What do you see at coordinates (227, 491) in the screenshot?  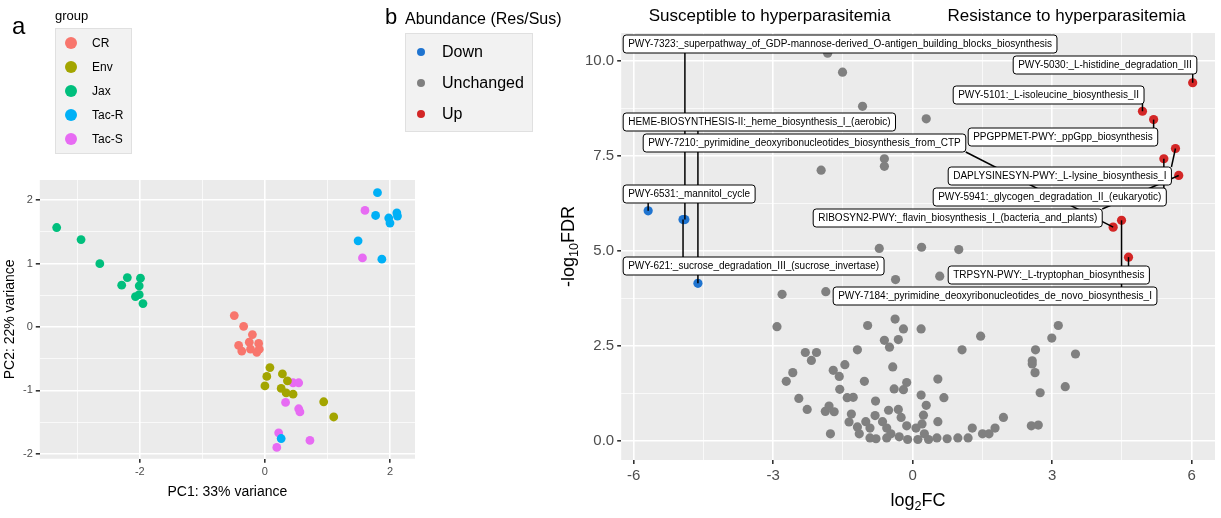 I see `x-axis-title: PC1: 33% variance` at bounding box center [227, 491].